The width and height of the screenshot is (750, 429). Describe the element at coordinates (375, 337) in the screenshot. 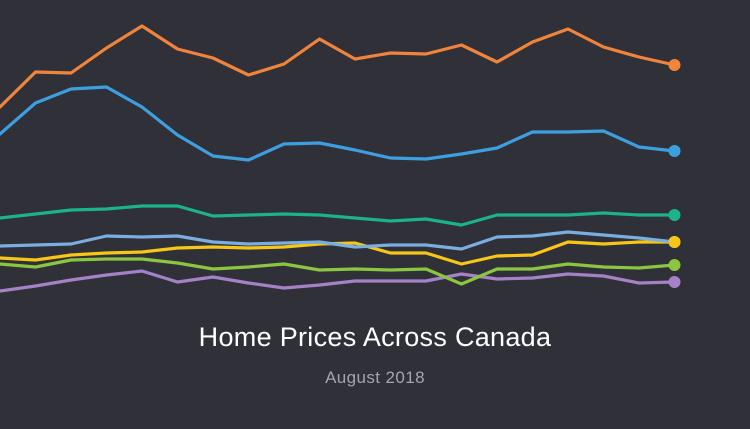

I see `chart-title: Home Prices Across Canada` at that location.